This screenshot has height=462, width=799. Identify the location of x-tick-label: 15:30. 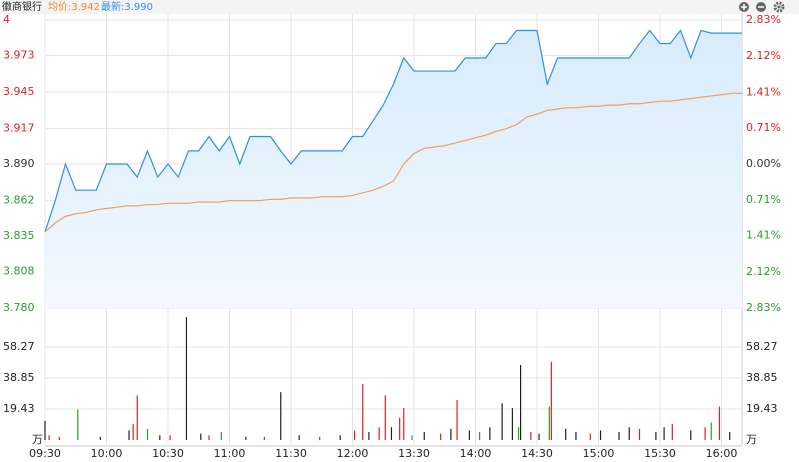
(660, 453).